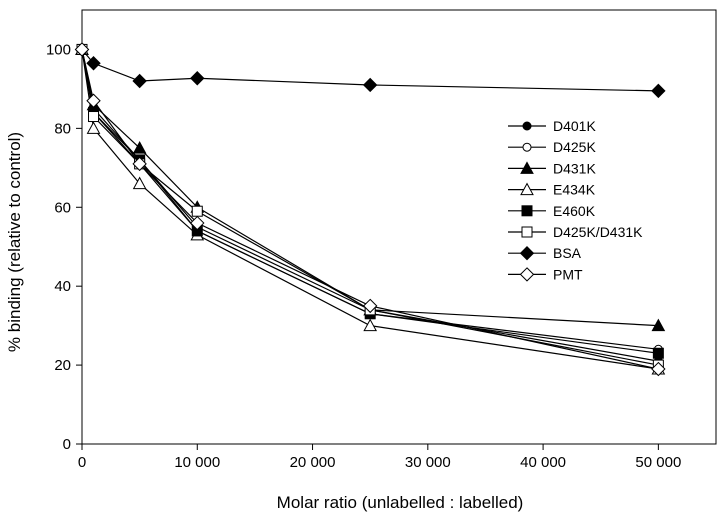 This screenshot has width=720, height=519. I want to click on x-tick-label: 40 000, so click(543, 462).